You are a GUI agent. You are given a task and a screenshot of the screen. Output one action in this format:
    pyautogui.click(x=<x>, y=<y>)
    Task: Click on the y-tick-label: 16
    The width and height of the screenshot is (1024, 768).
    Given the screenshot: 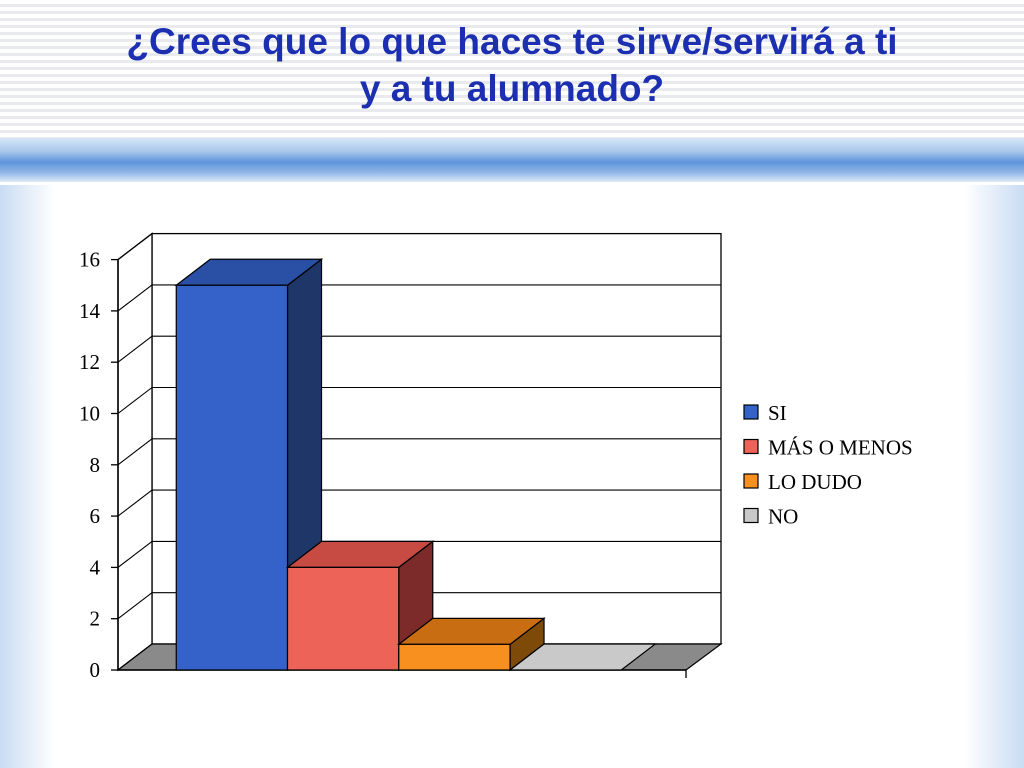 What is the action you would take?
    pyautogui.click(x=89, y=260)
    